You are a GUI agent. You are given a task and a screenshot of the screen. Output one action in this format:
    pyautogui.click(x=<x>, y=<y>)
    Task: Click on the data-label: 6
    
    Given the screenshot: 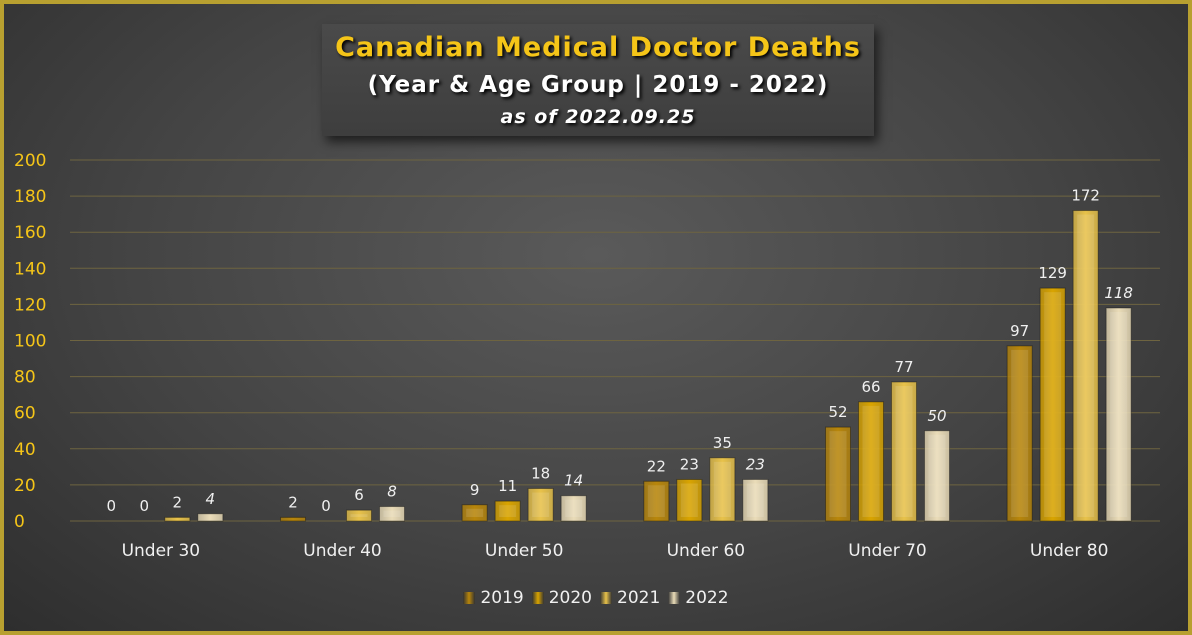 What is the action you would take?
    pyautogui.click(x=359, y=495)
    